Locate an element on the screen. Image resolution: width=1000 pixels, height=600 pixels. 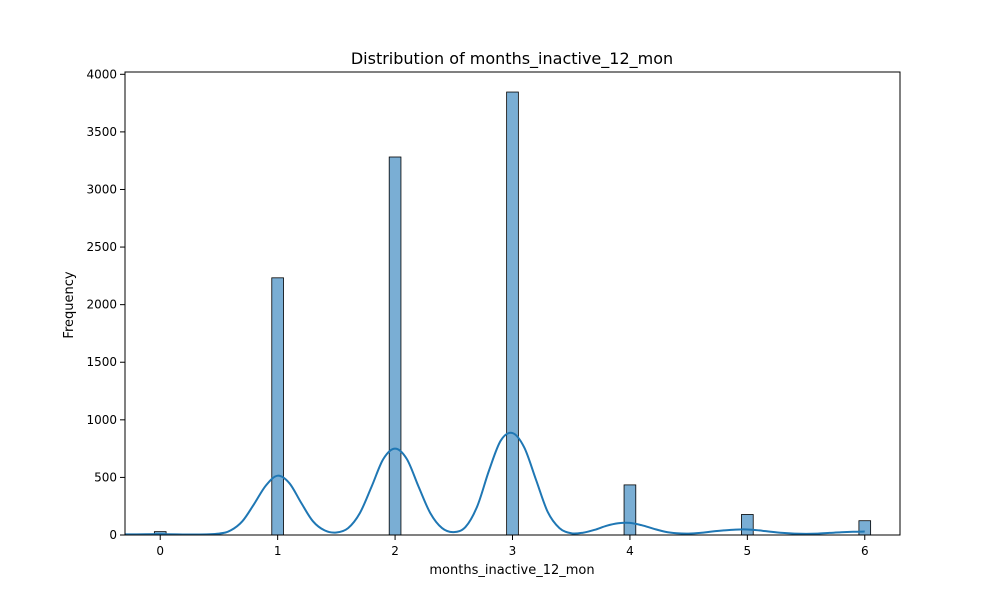
y-axis: 0 500 1000 1500 2000 2500 3000 3500 4000 is located at coordinates (105, 304).